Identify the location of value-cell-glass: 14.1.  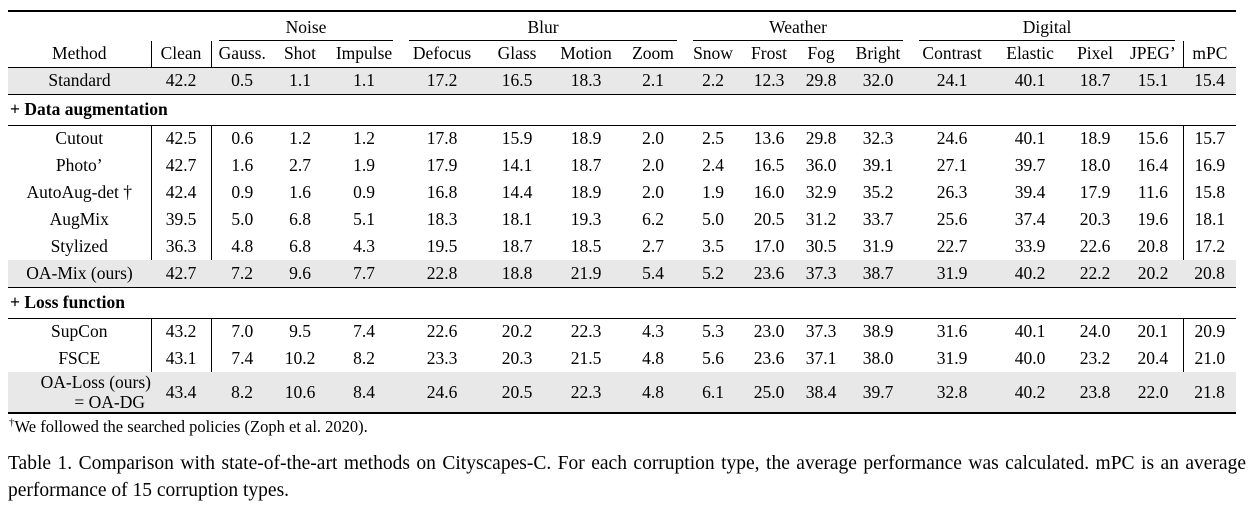
(517, 165).